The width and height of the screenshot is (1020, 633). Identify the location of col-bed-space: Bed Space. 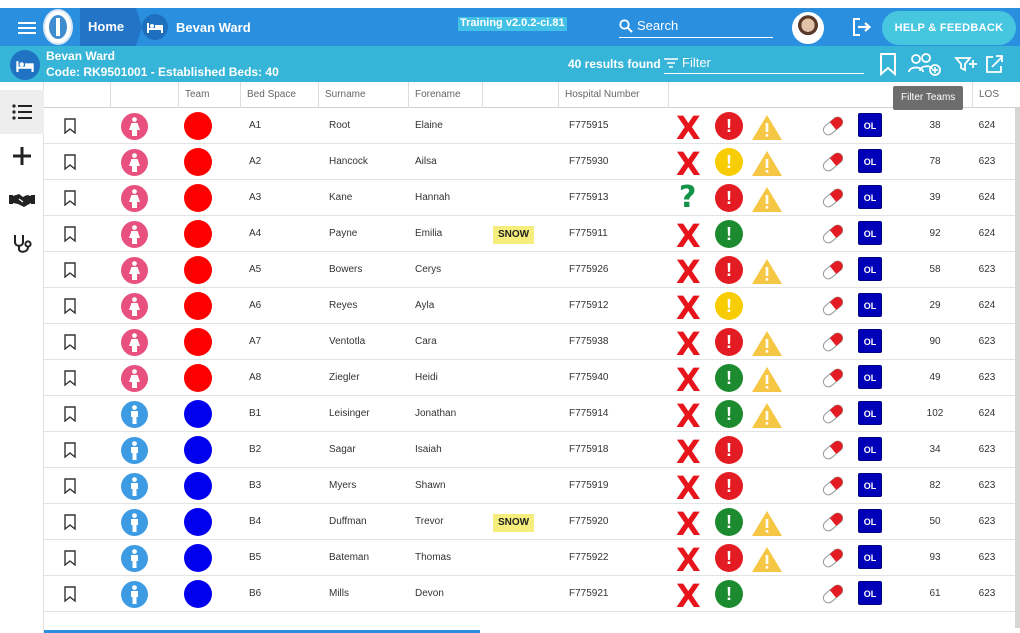
(279, 95).